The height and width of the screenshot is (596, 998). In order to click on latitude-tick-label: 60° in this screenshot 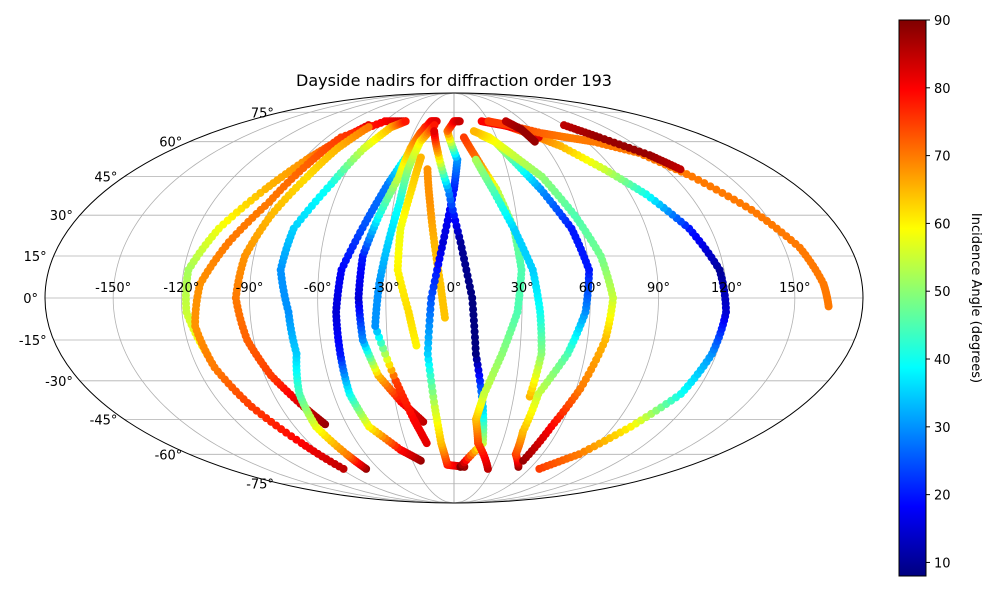, I will do `click(170, 143)`.